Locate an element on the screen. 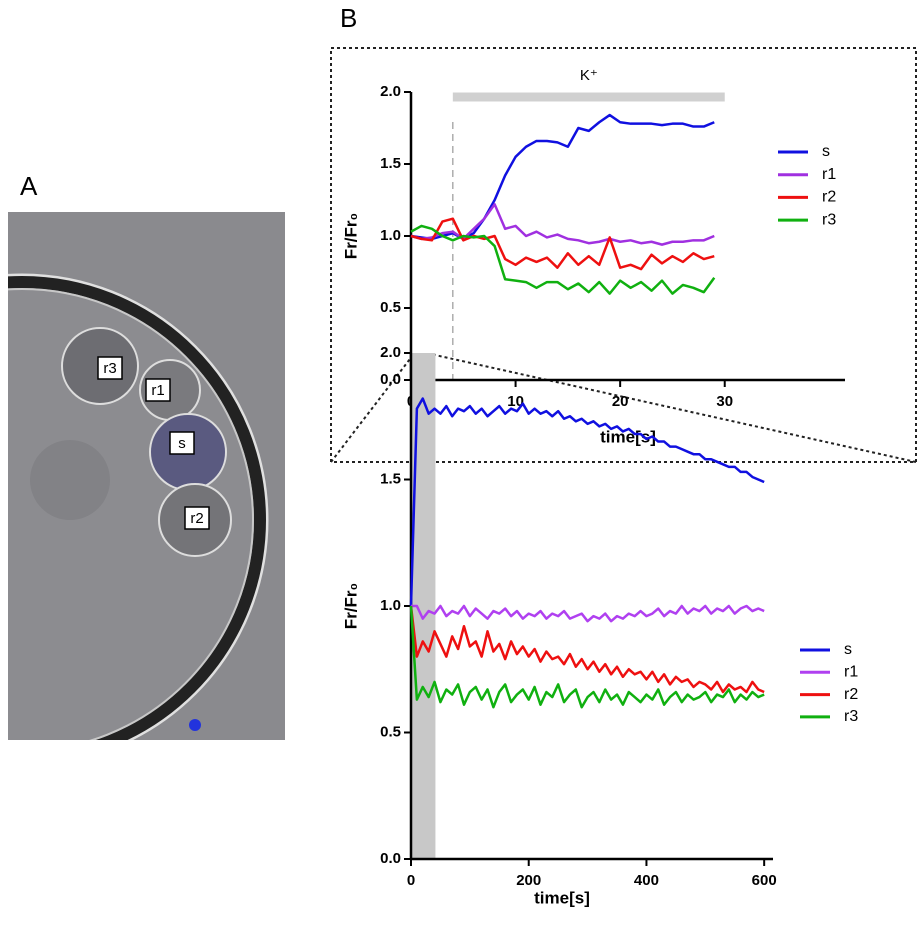 The width and height of the screenshot is (917, 932). panel-label: B is located at coordinates (348, 18).